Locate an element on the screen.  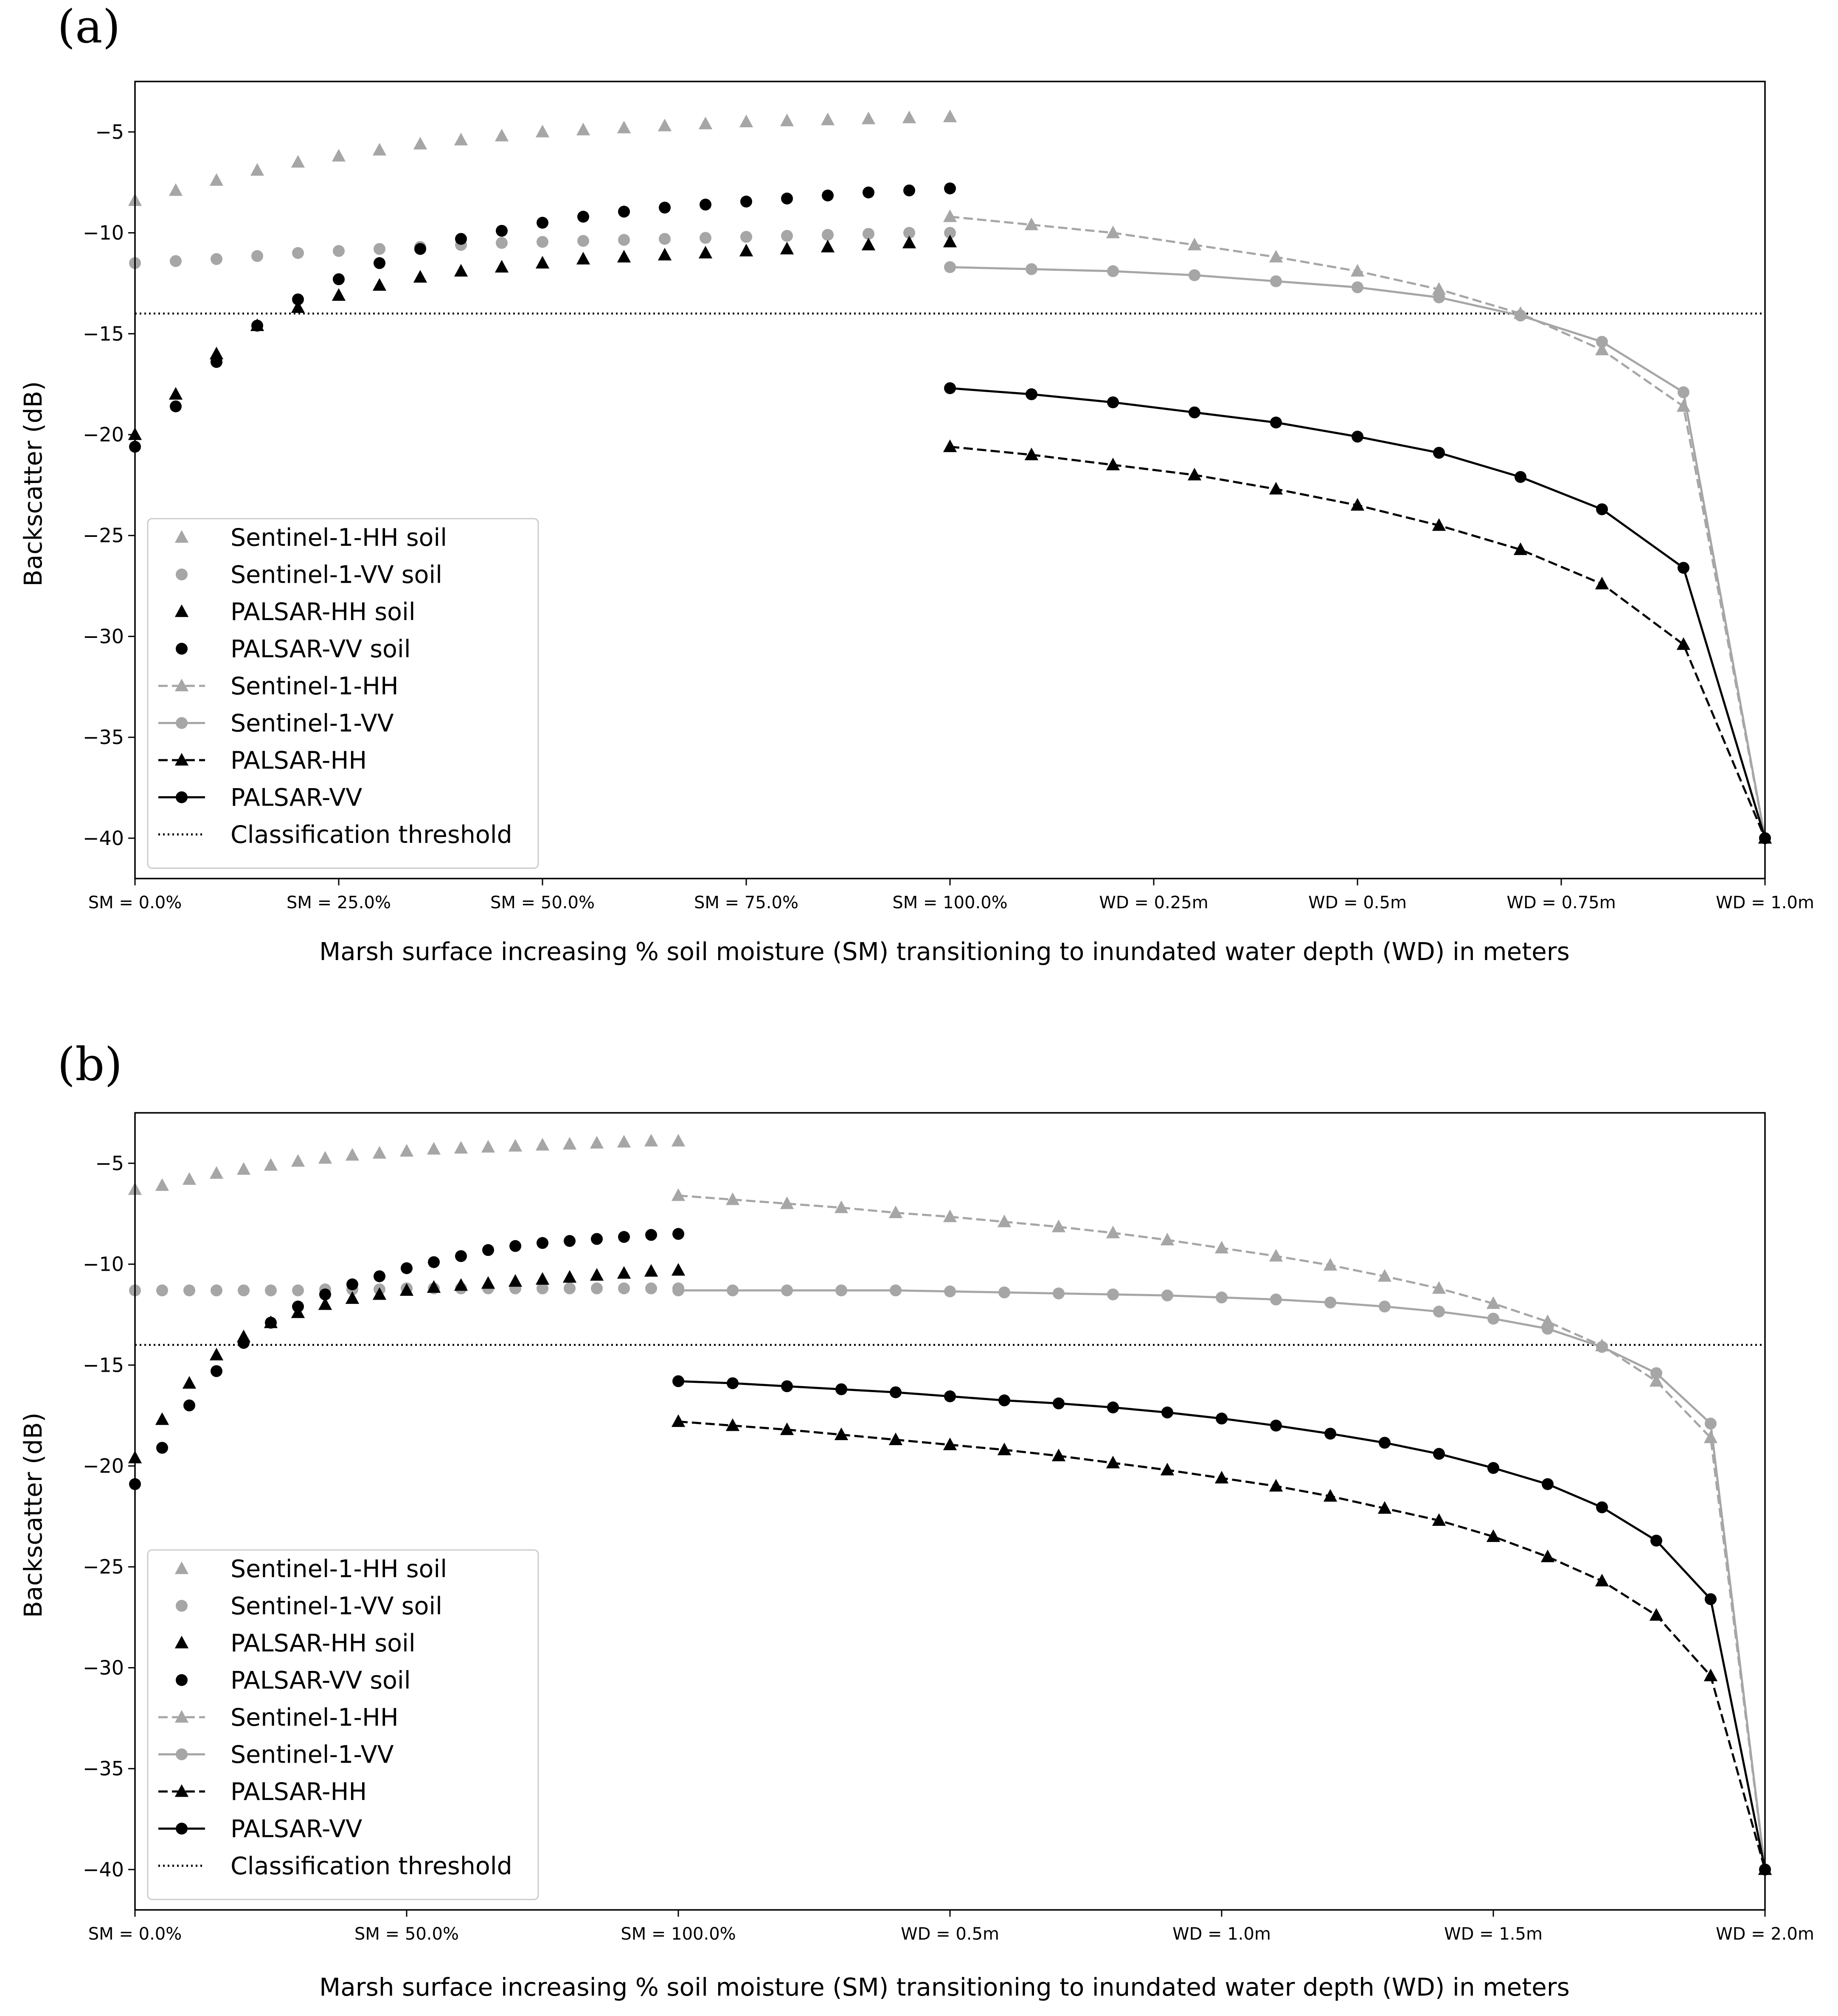
panel-a-x-tick-label: SM = 100.0% is located at coordinates (950, 903).